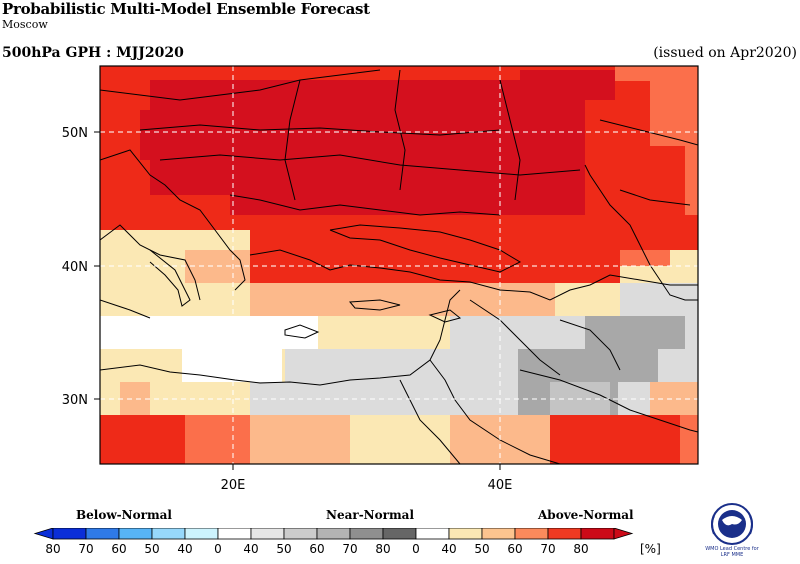  Describe the element at coordinates (75, 133) in the screenshot. I see `lat-label-50n: 50N` at that location.